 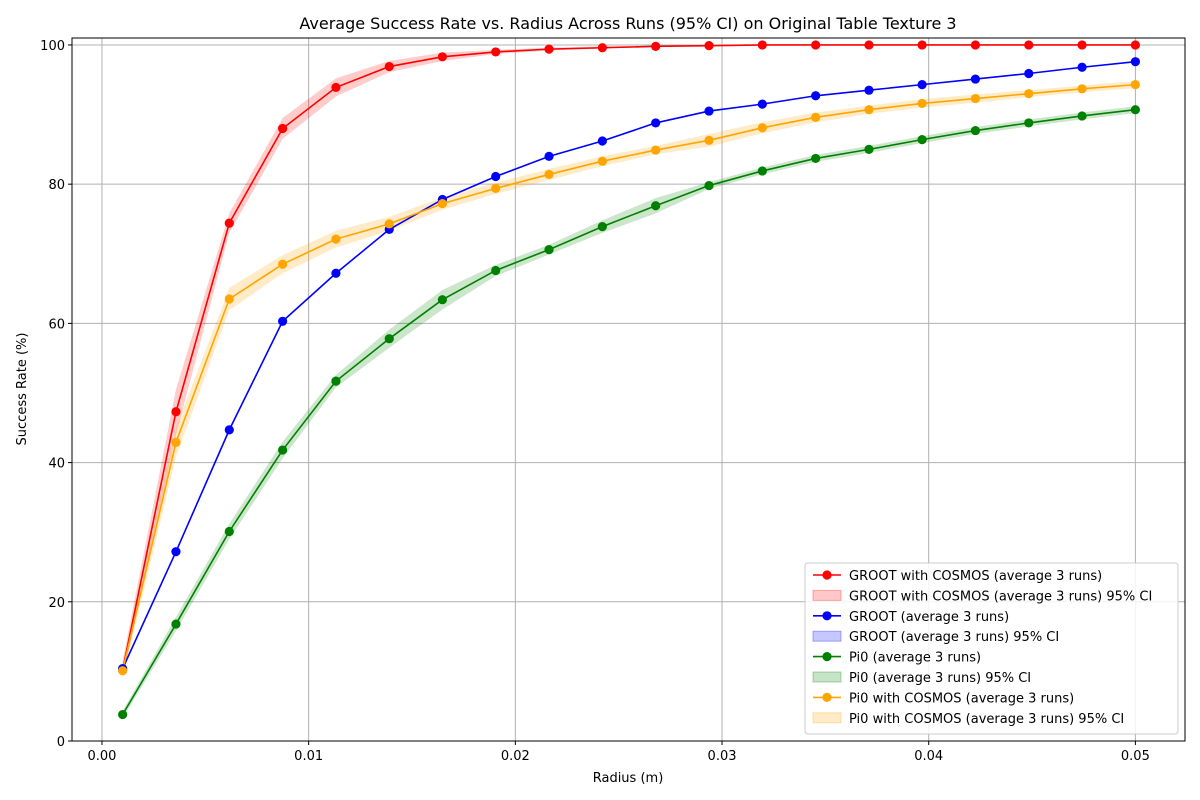 I want to click on legend-entry: Pi0 with COSMOS (average 3 runs), so click(x=961, y=698).